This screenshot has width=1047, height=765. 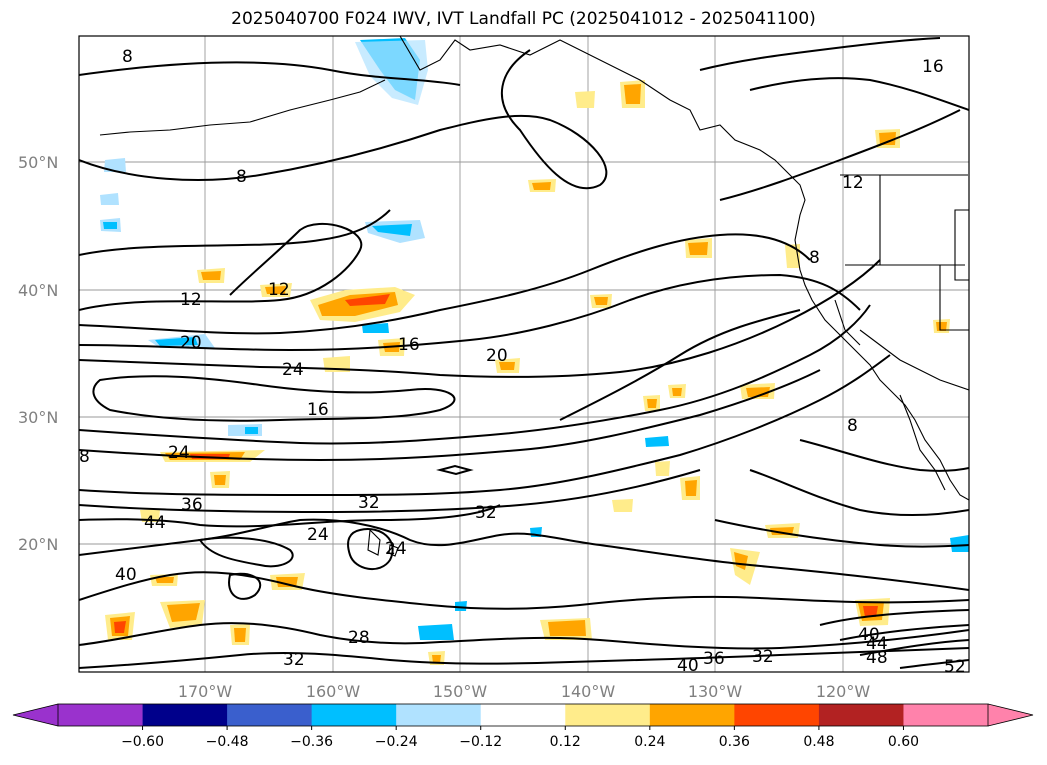 What do you see at coordinates (734, 742) in the screenshot?
I see `colorbar-tick-label: 0.36` at bounding box center [734, 742].